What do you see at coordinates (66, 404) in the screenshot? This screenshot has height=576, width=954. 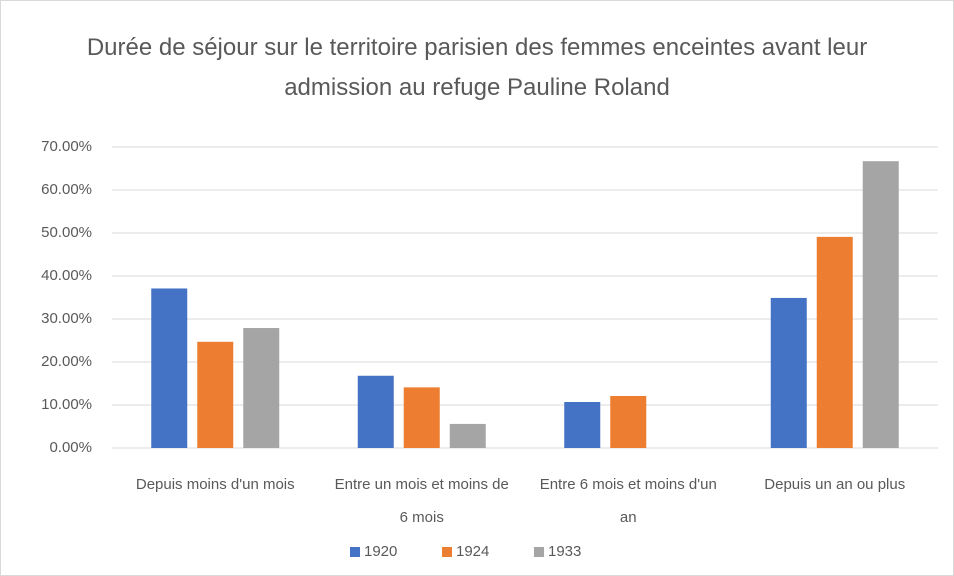 I see `y-tick-label: 10.00%` at bounding box center [66, 404].